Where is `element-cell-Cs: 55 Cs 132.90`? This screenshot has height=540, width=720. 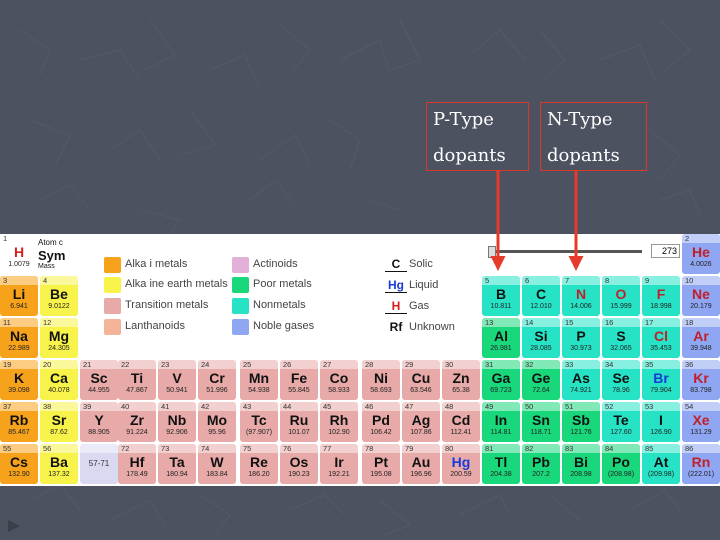
element-cell-Cs: 55 Cs 132.90 is located at coordinates (19, 464).